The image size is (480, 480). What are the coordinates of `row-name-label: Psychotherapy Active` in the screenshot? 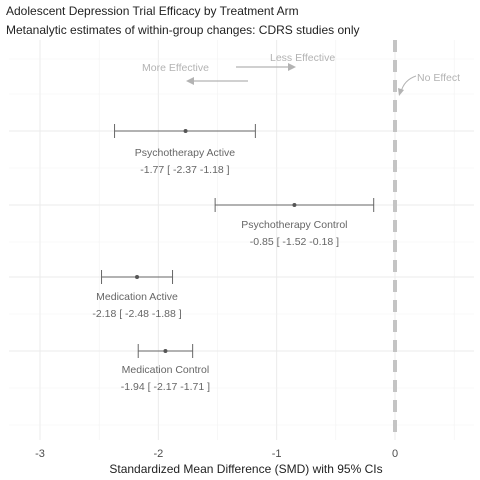 It's located at (185, 153).